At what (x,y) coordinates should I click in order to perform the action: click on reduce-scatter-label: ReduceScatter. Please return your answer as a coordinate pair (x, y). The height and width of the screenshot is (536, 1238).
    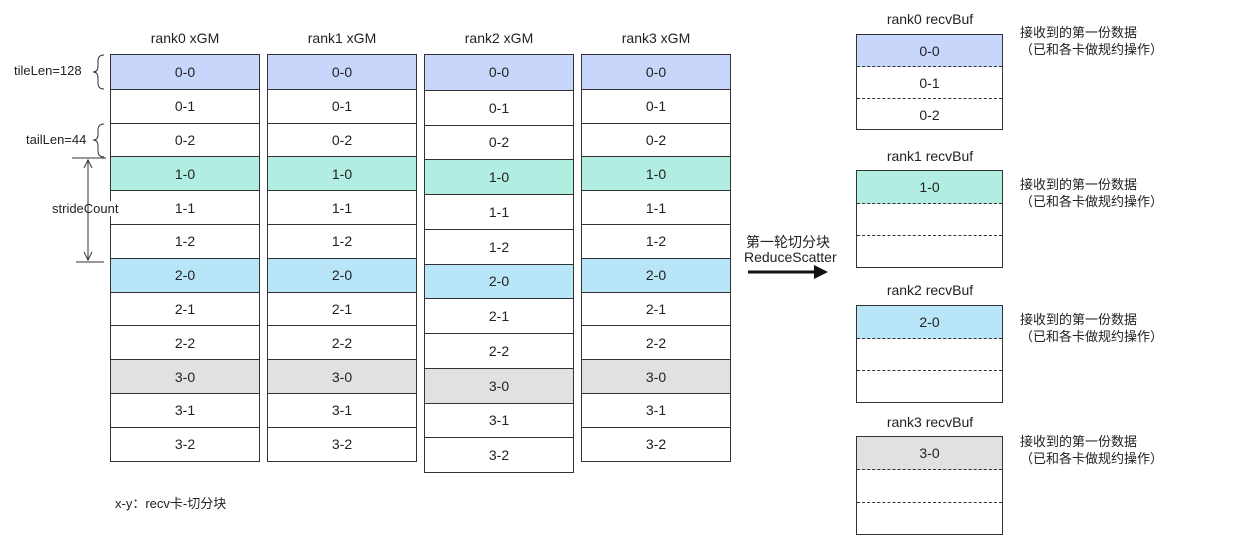
    Looking at the image, I should click on (790, 257).